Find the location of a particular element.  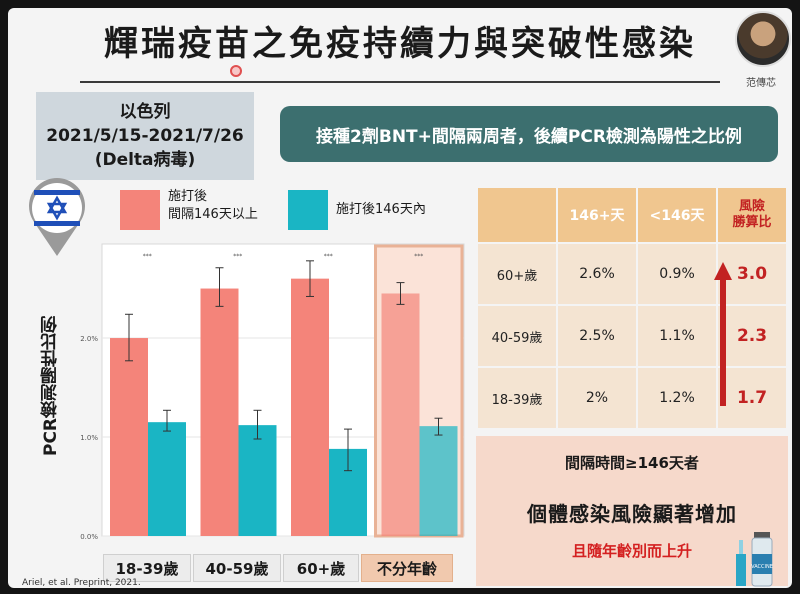

banner: 接種2劑BNT+間隔兩周者，後續PCR檢測為陽性之比例 is located at coordinates (529, 134).